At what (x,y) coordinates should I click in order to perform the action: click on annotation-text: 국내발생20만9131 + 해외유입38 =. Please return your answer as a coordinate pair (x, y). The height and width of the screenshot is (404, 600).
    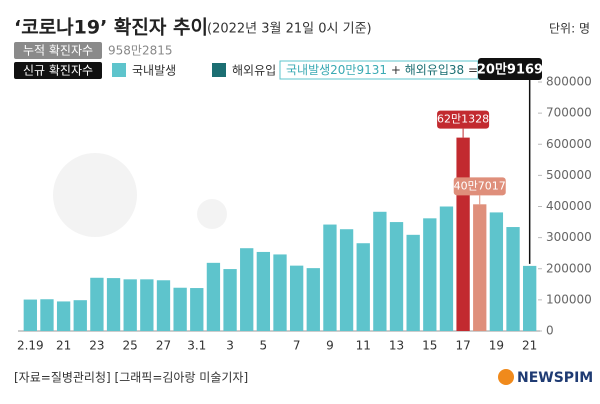
    Looking at the image, I should click on (382, 70).